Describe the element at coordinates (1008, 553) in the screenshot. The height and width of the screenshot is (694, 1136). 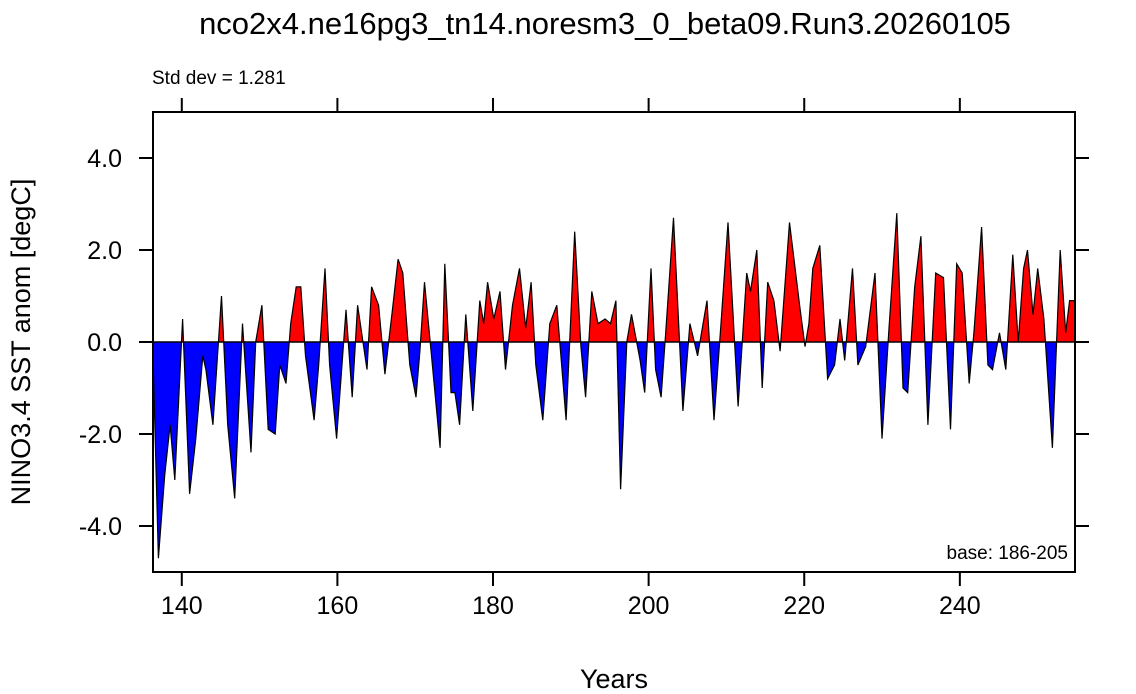
I see `base-annotation: base: 186-205` at that location.